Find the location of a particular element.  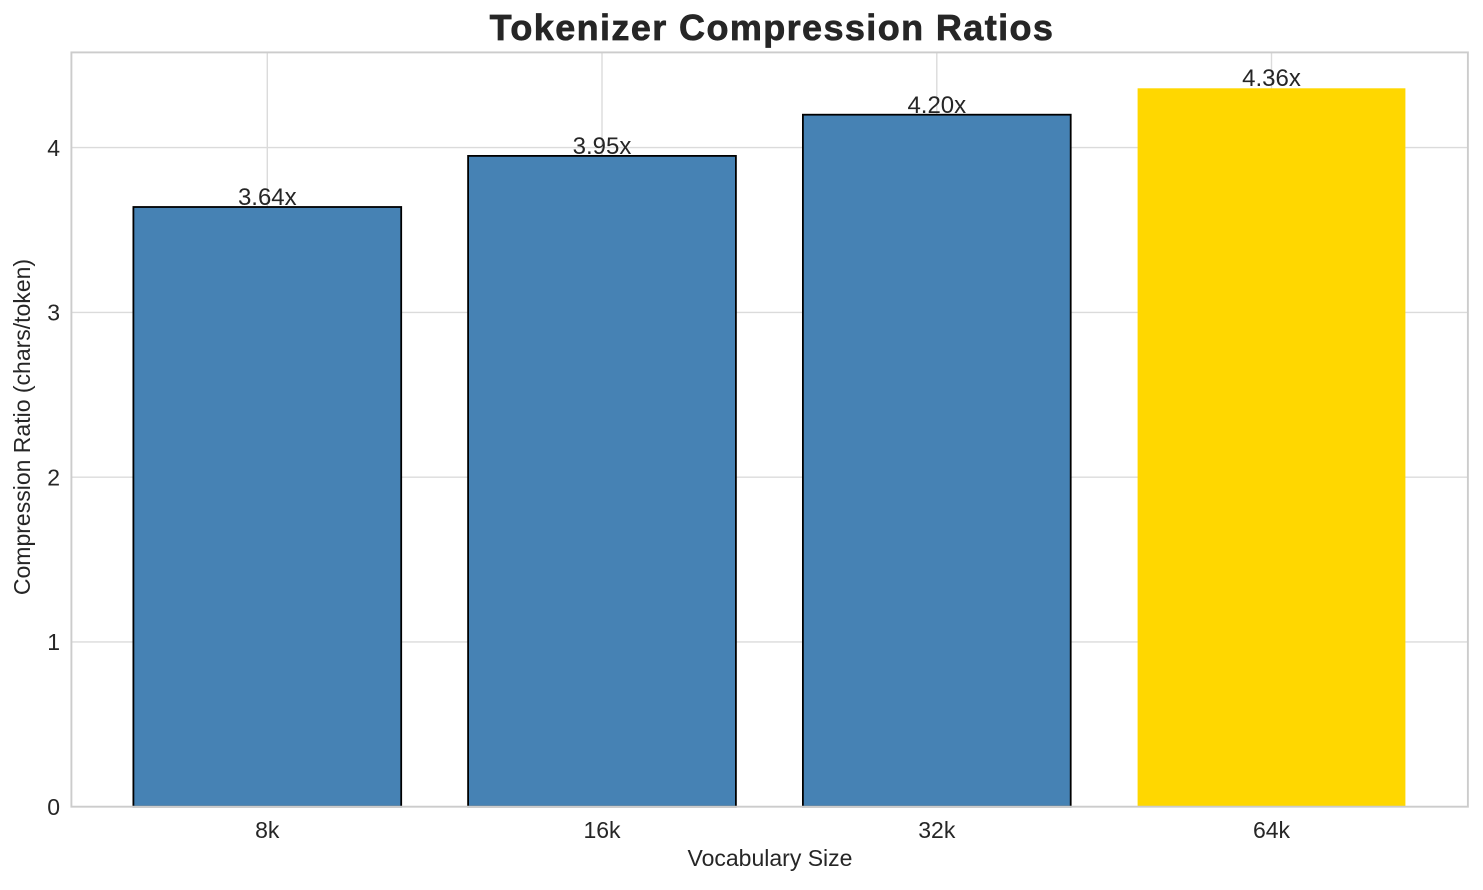

svg-text: 16k is located at coordinates (602, 830).